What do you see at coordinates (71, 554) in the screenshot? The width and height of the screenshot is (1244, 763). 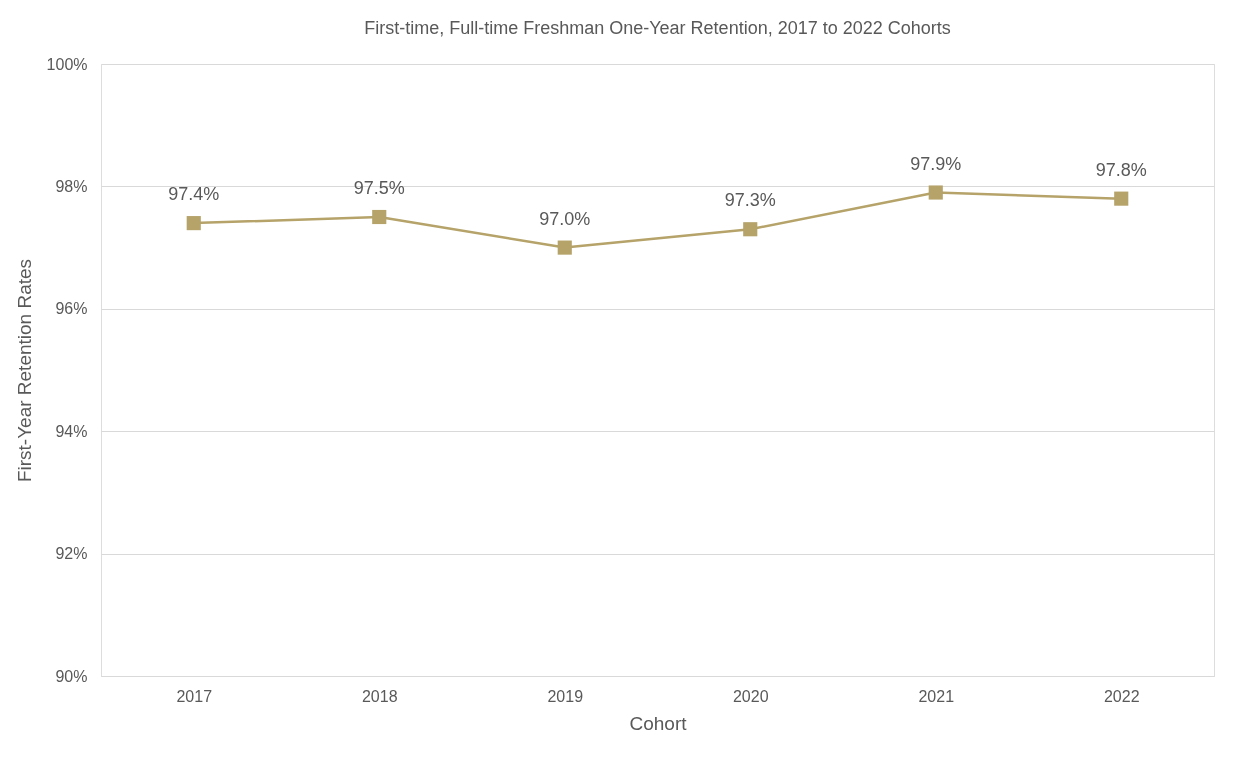 I see `y-tick-label: 92%` at bounding box center [71, 554].